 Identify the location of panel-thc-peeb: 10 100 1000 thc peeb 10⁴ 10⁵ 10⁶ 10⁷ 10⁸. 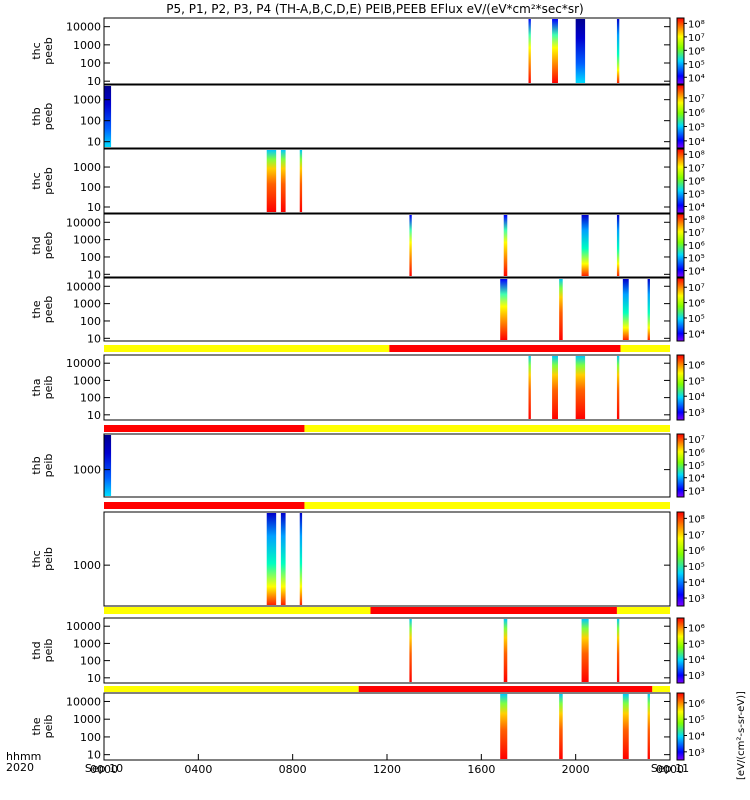
(367, 181).